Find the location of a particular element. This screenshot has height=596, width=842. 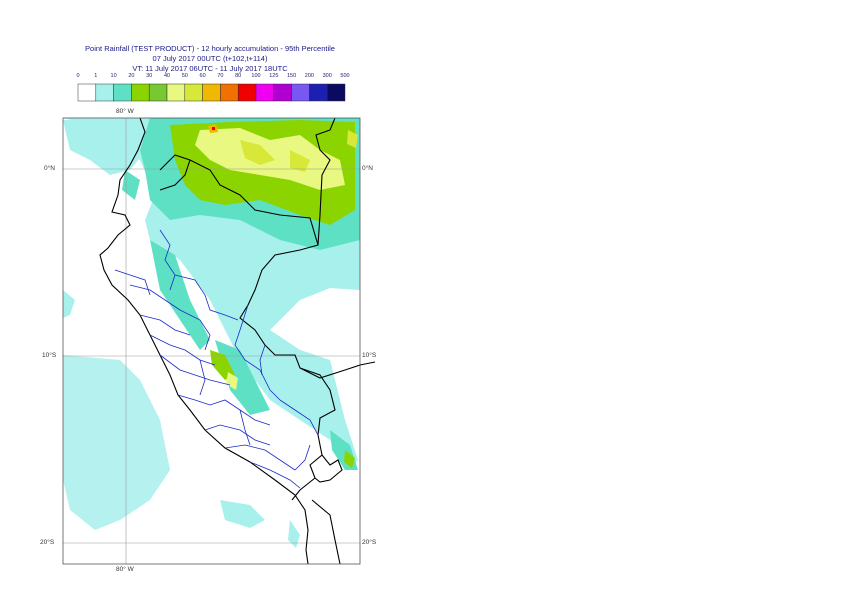

lon-label-top: 80° W is located at coordinates (125, 111).